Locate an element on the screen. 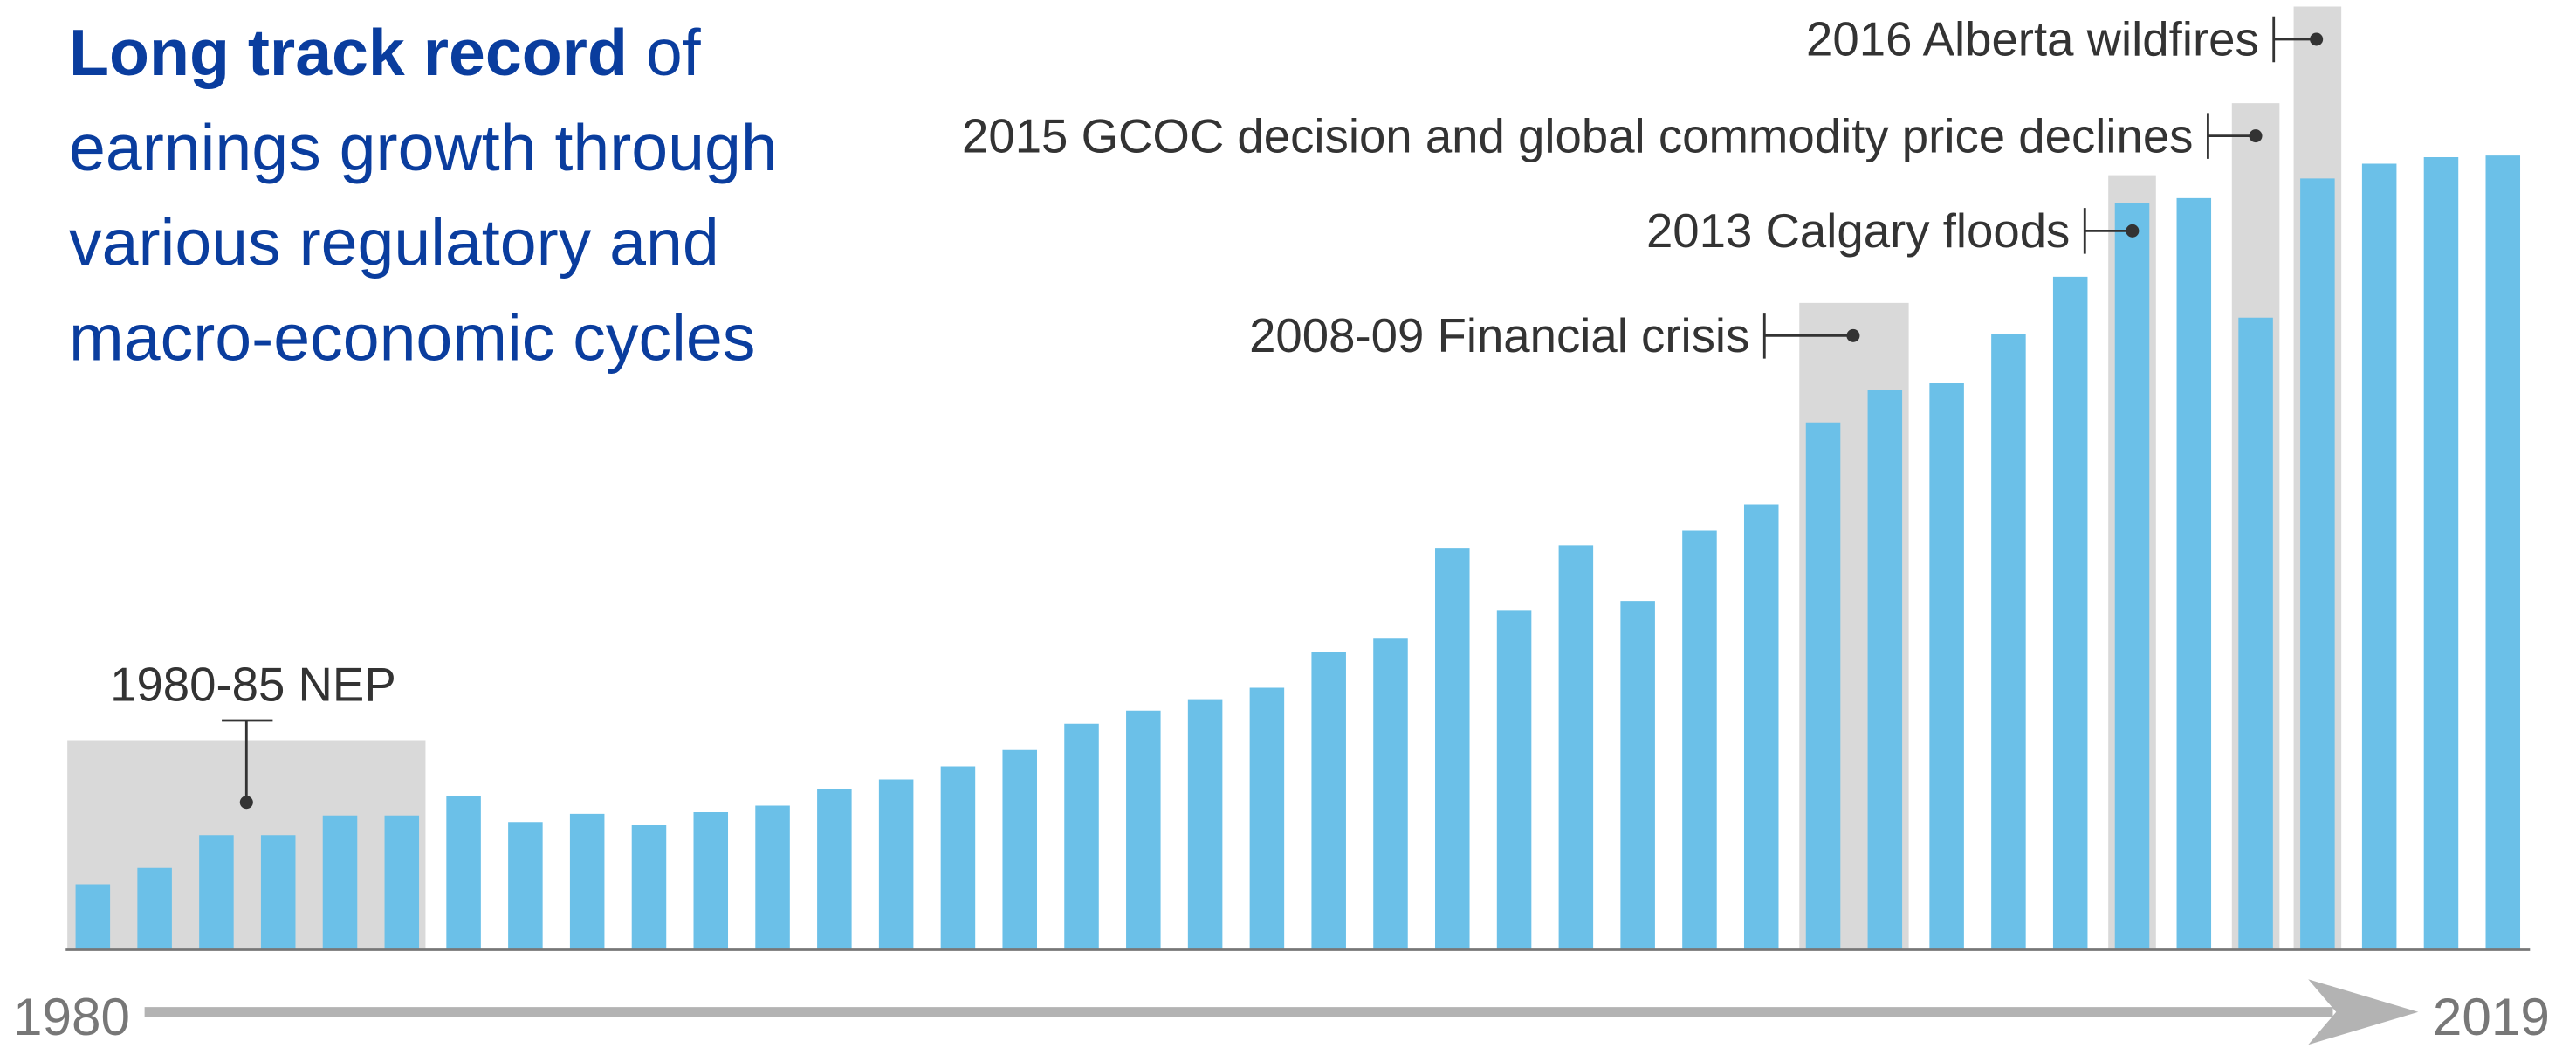  annotation: 2008-09 Financial crisis is located at coordinates (1499, 335).